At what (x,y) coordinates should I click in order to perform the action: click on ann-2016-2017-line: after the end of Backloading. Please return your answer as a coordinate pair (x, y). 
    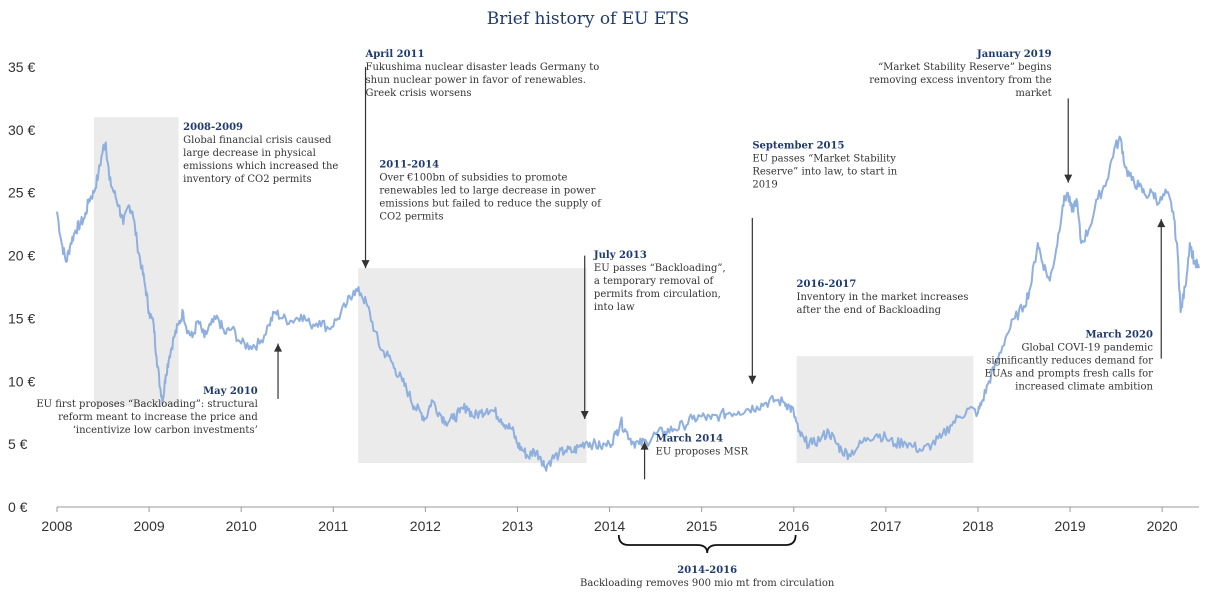
    Looking at the image, I should click on (869, 310).